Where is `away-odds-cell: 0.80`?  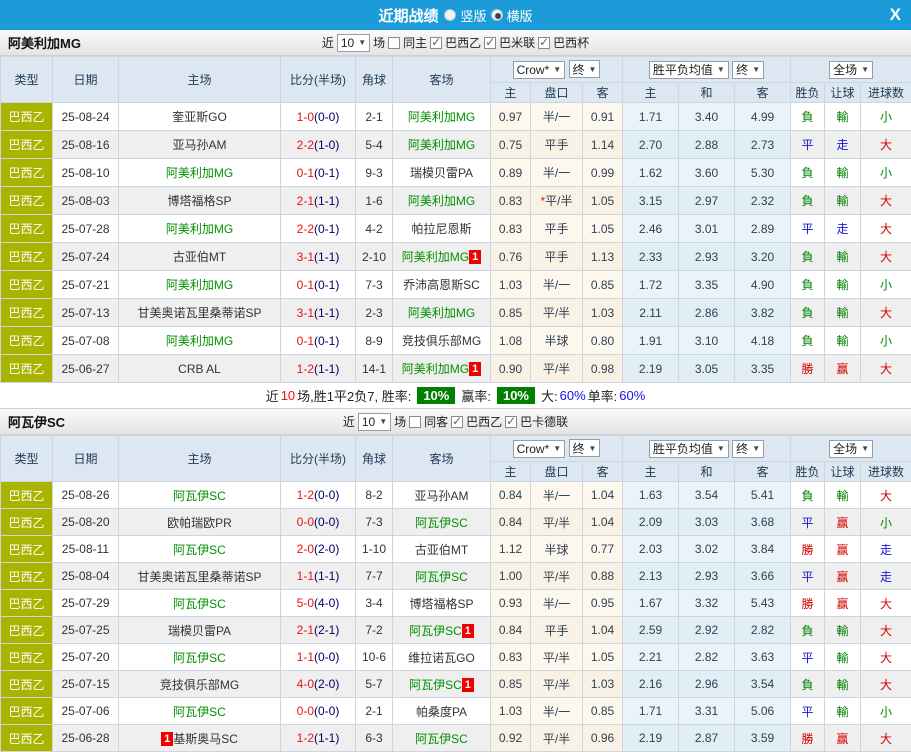 away-odds-cell: 0.80 is located at coordinates (602, 340).